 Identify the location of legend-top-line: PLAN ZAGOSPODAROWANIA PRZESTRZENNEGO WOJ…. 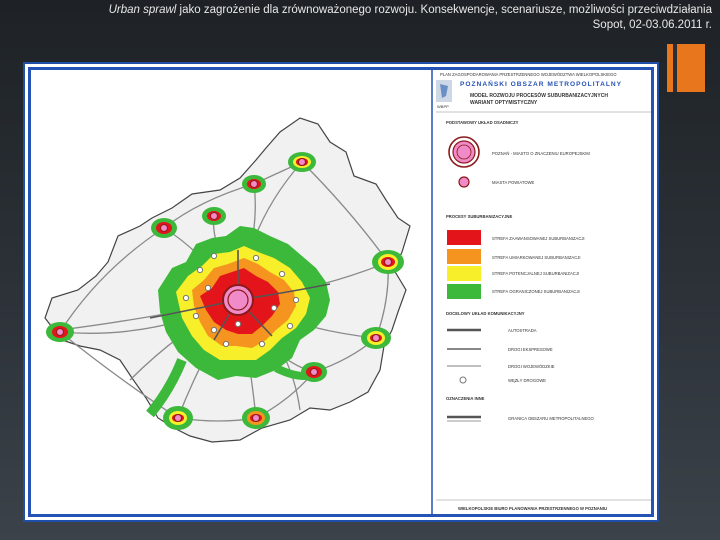
(528, 74).